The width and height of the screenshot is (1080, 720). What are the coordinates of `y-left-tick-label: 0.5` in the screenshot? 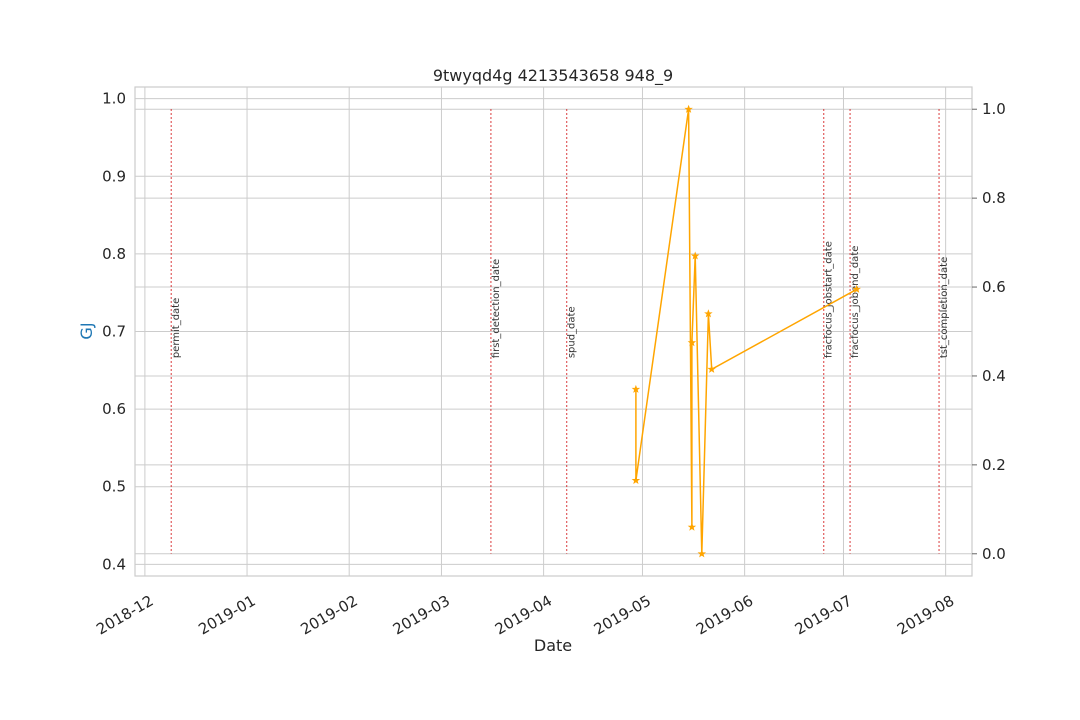 It's located at (114, 487).